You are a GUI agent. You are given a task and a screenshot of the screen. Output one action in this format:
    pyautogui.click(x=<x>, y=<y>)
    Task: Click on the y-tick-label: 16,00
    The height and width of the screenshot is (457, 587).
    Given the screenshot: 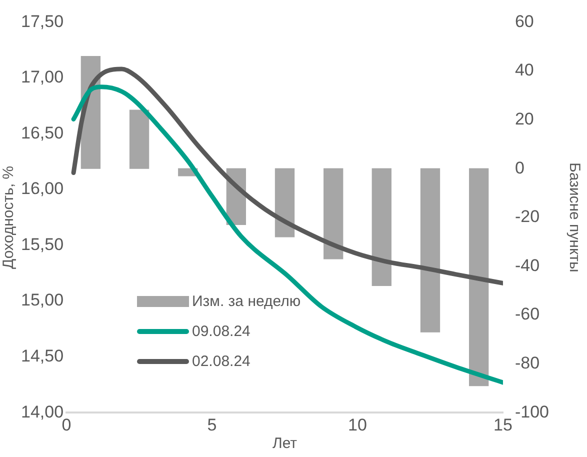 What is the action you would take?
    pyautogui.click(x=42, y=188)
    